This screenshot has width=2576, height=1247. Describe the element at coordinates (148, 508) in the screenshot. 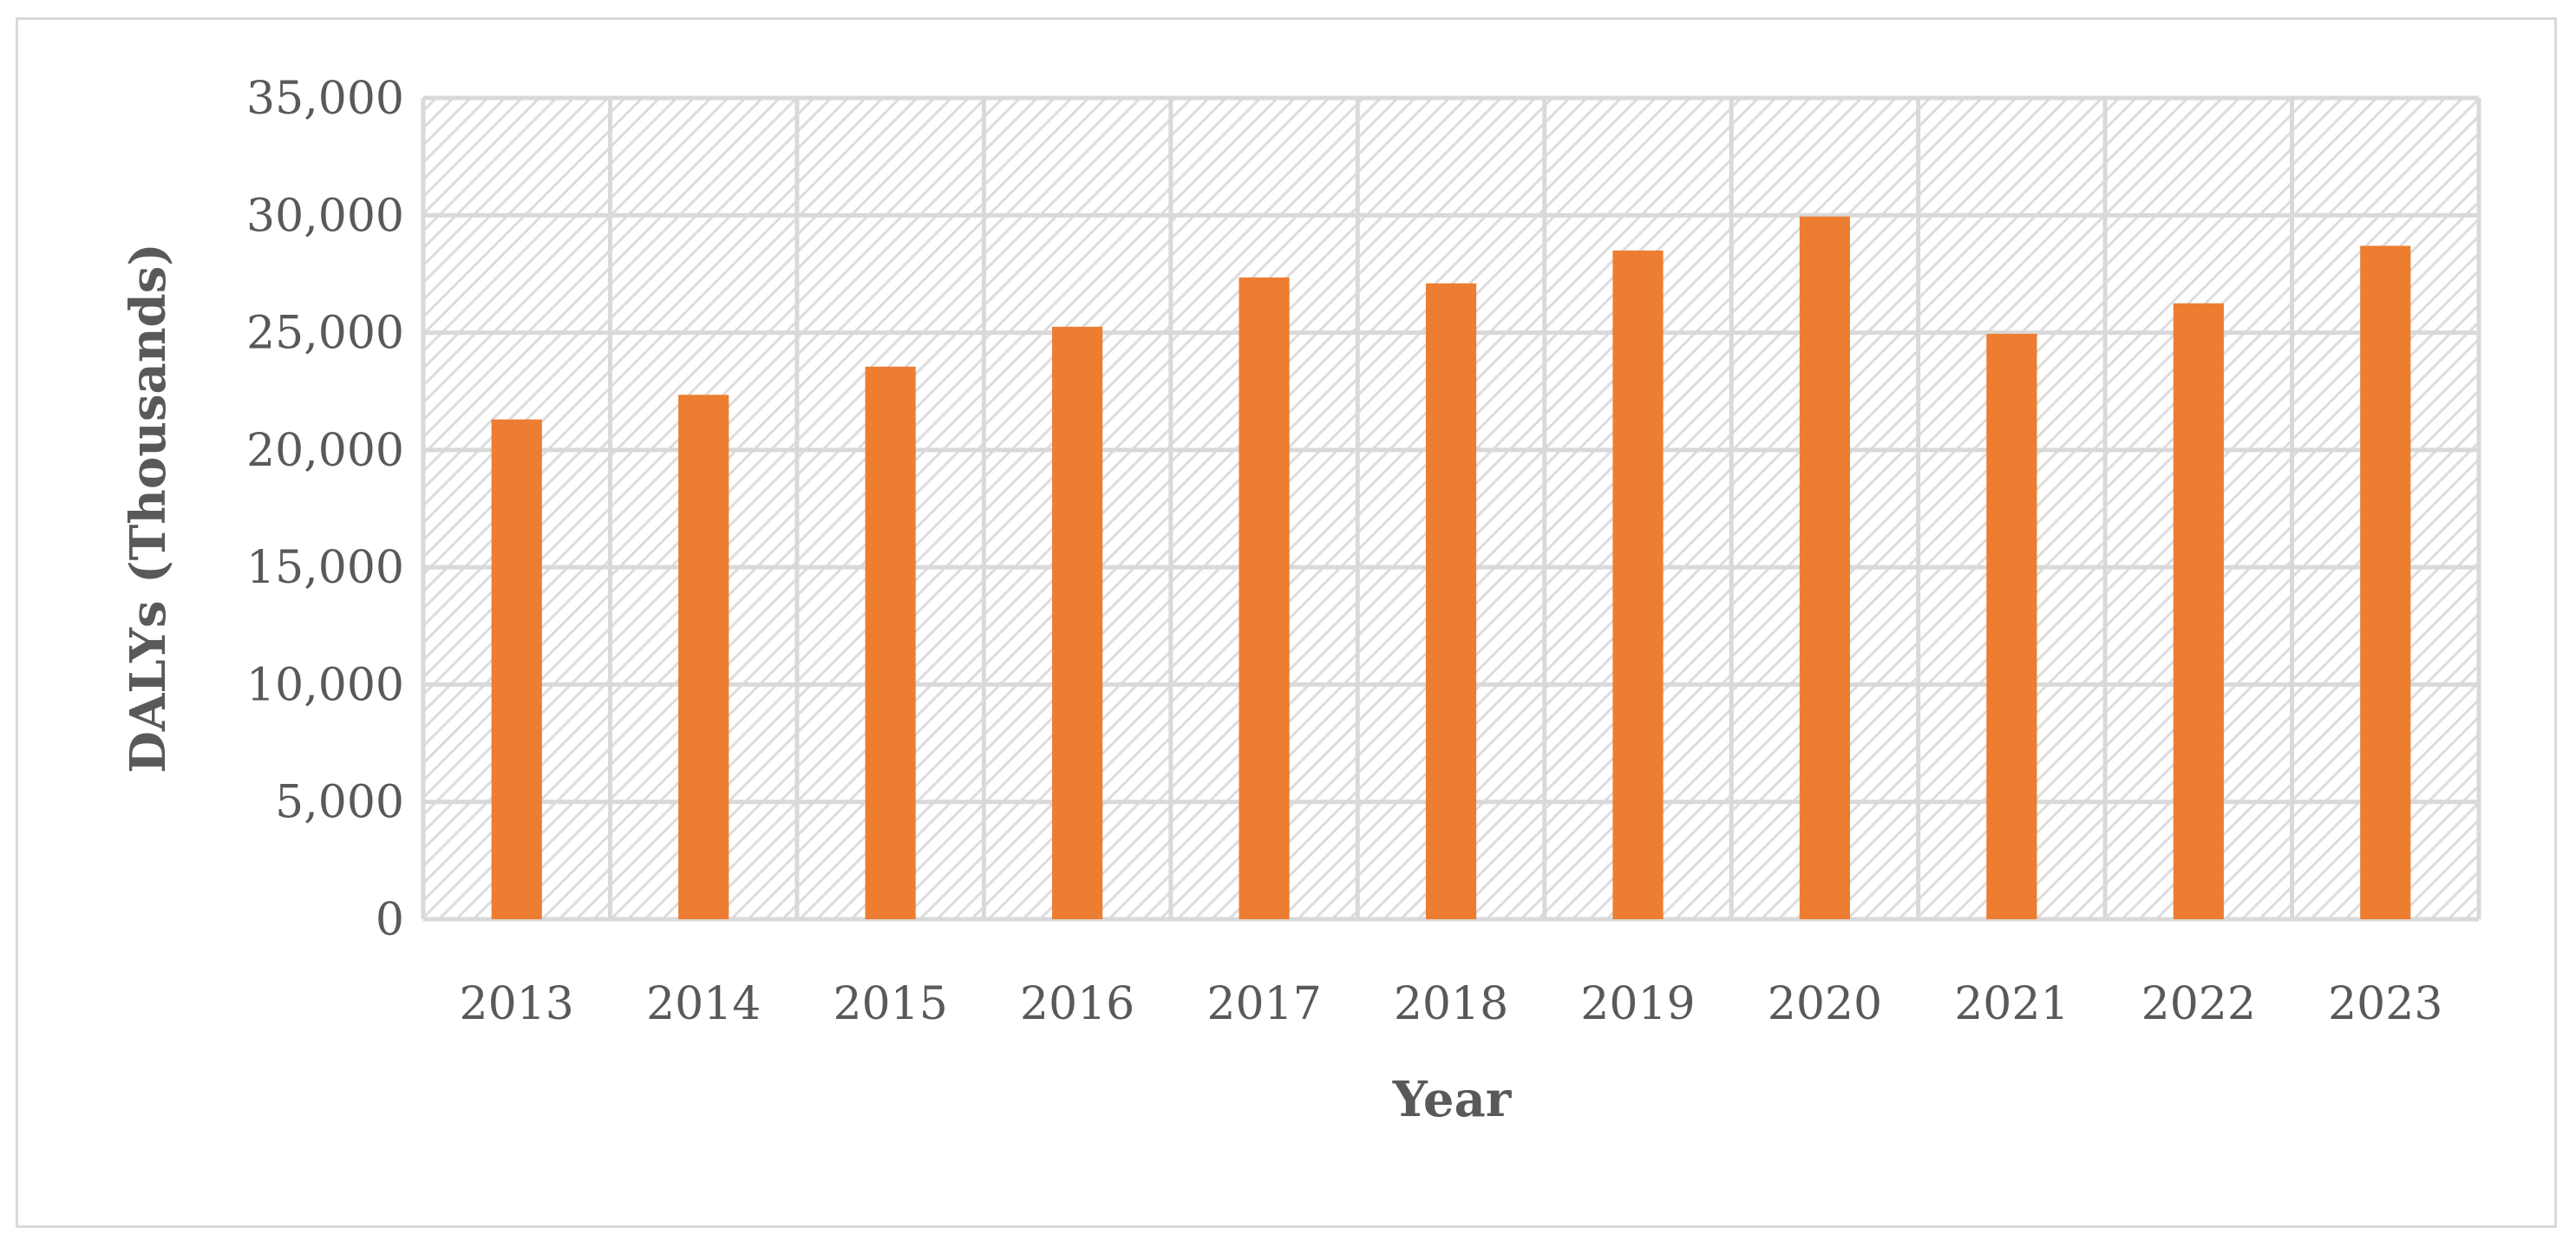

I see `y-axis-title: DALYs (Thousands)` at that location.